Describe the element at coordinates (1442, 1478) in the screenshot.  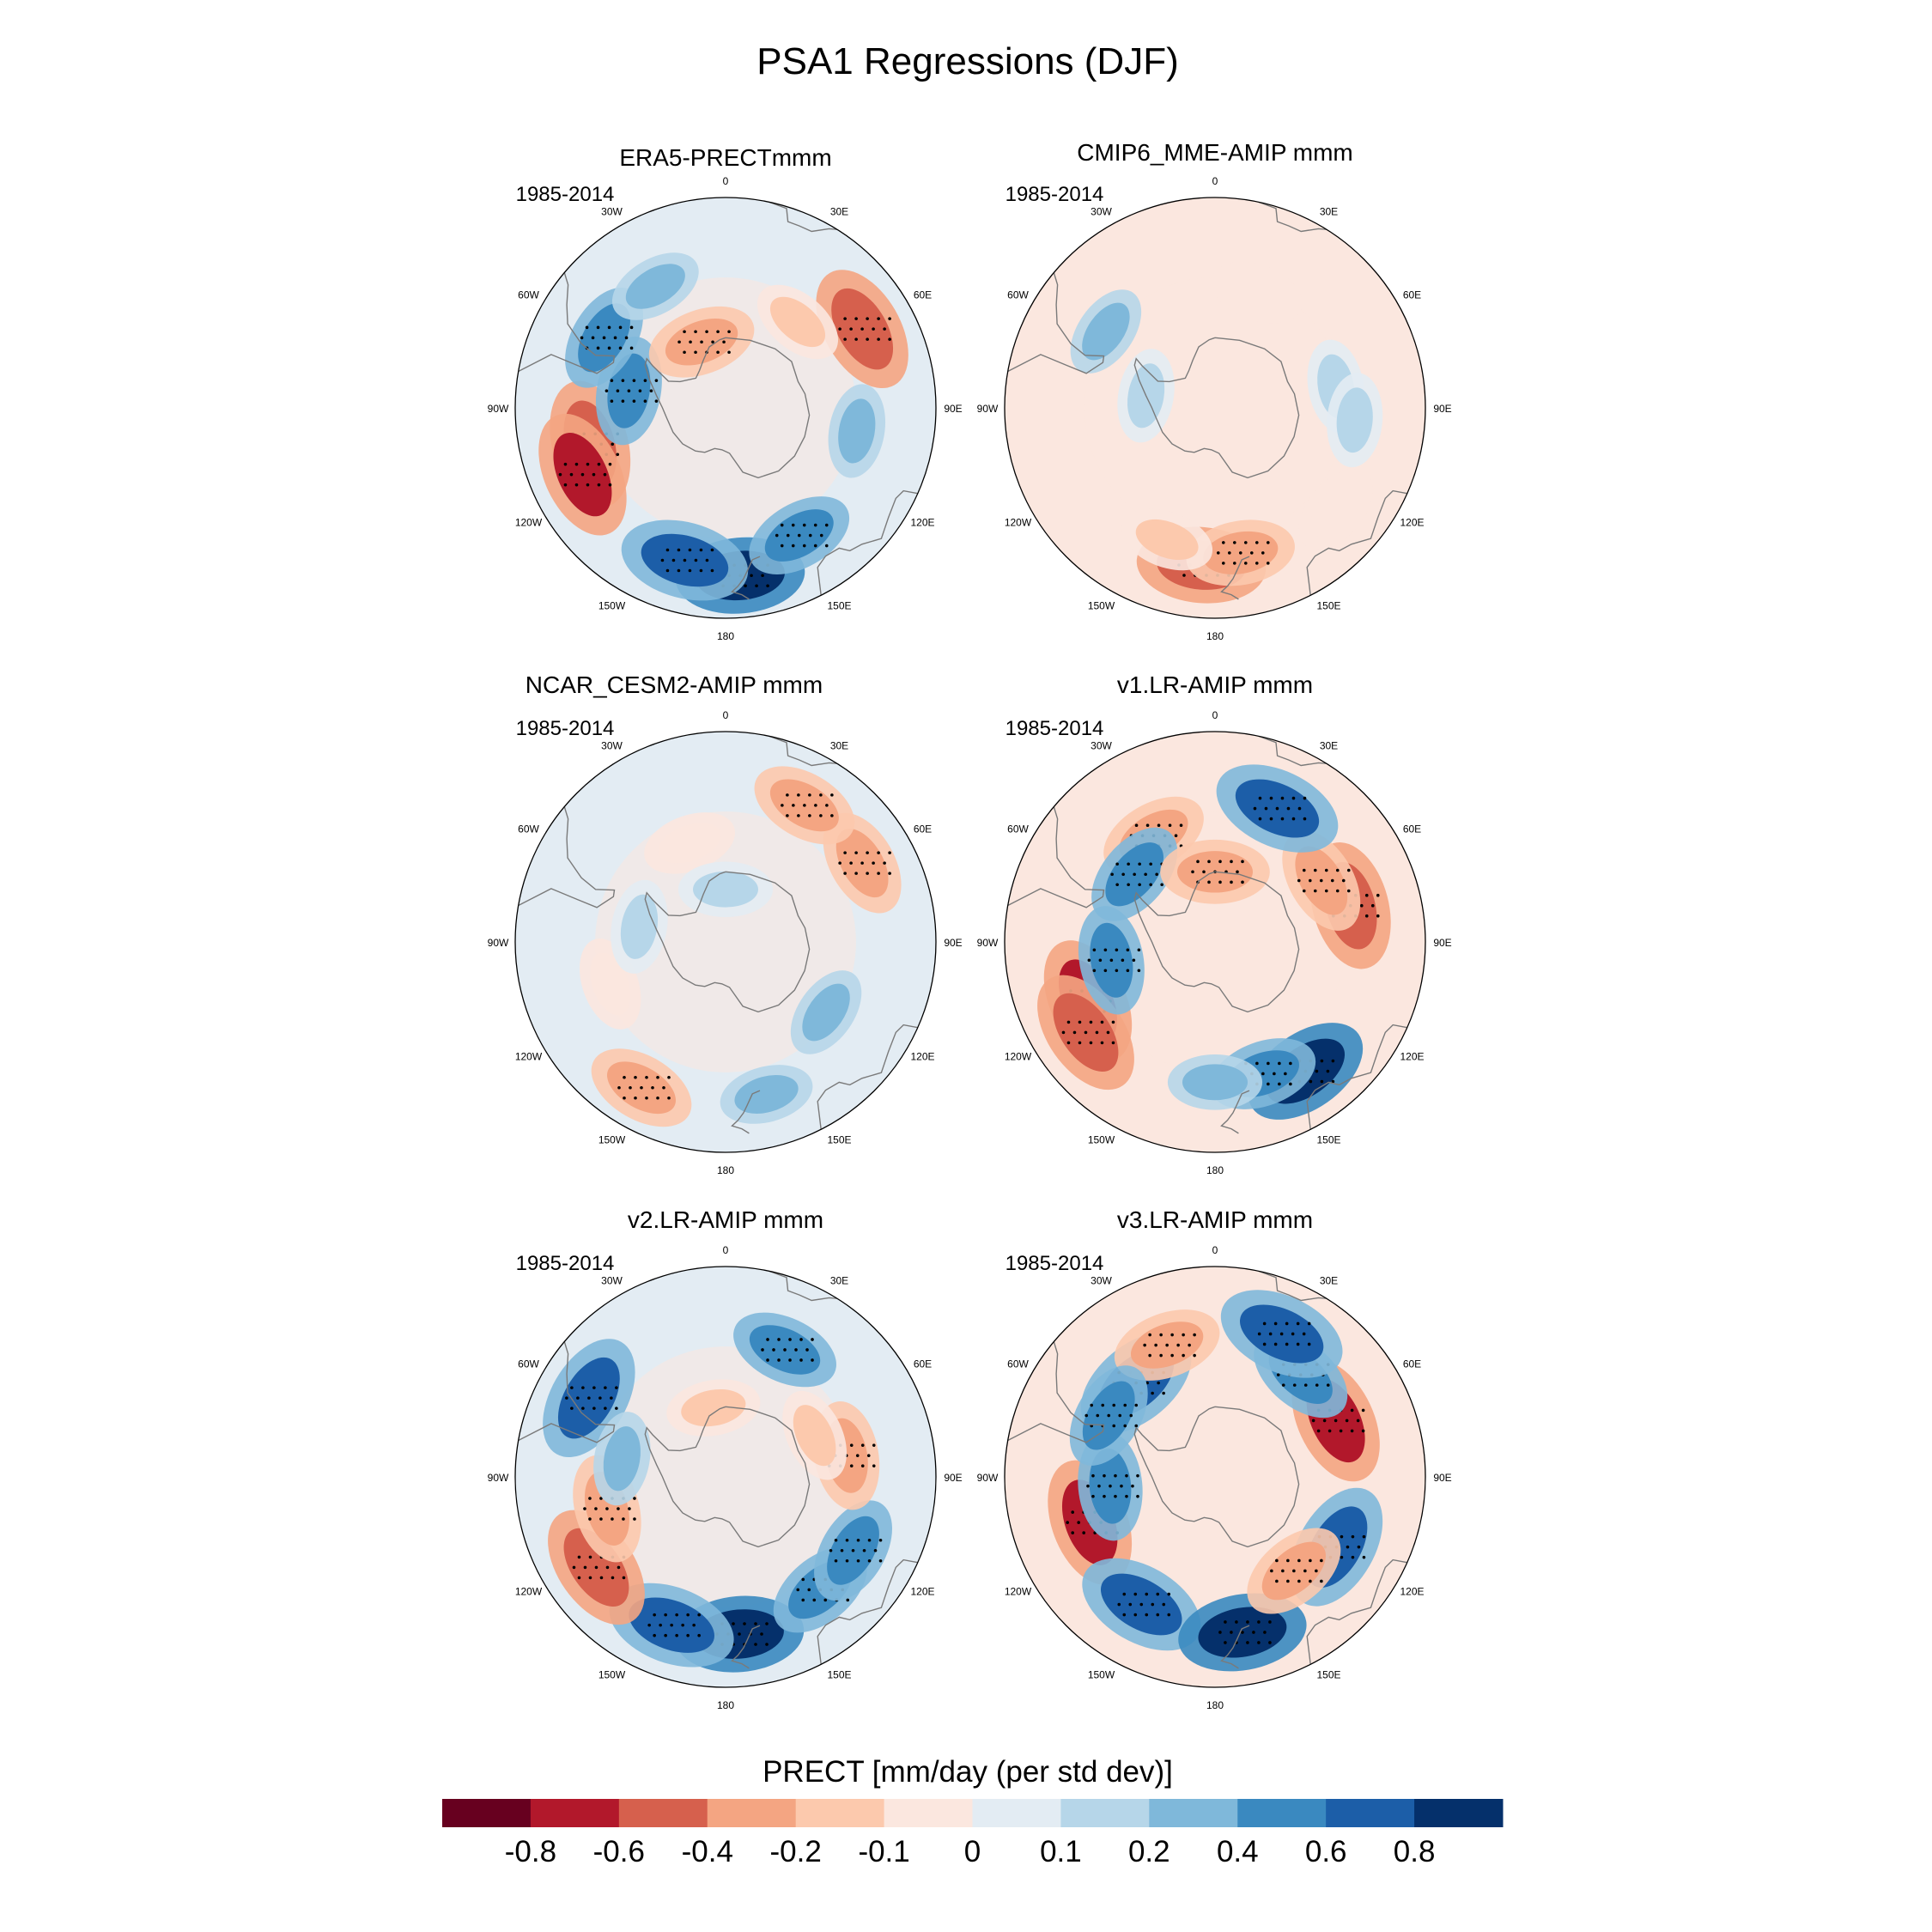
I see `lon-label: 90E` at that location.